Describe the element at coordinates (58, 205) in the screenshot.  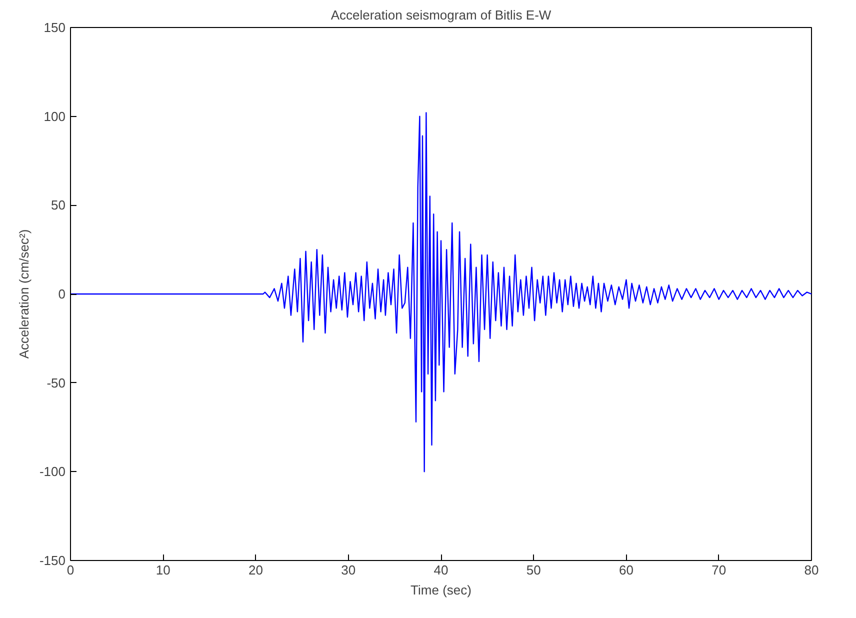
I see `y-tick-label: 50` at that location.